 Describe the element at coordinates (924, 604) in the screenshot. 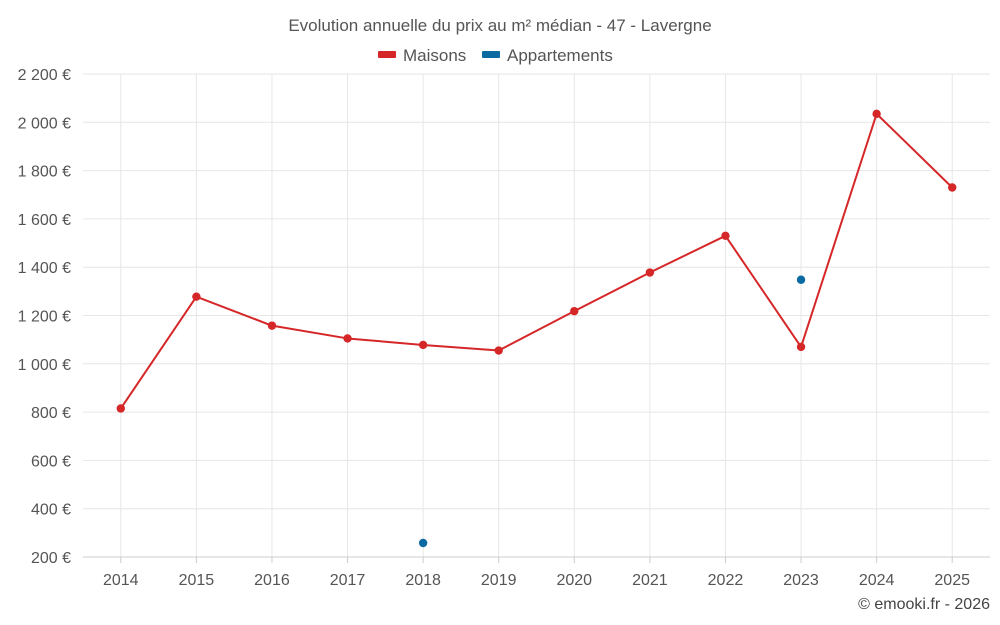

I see `credit-text: © emooki.fr - 2026` at that location.